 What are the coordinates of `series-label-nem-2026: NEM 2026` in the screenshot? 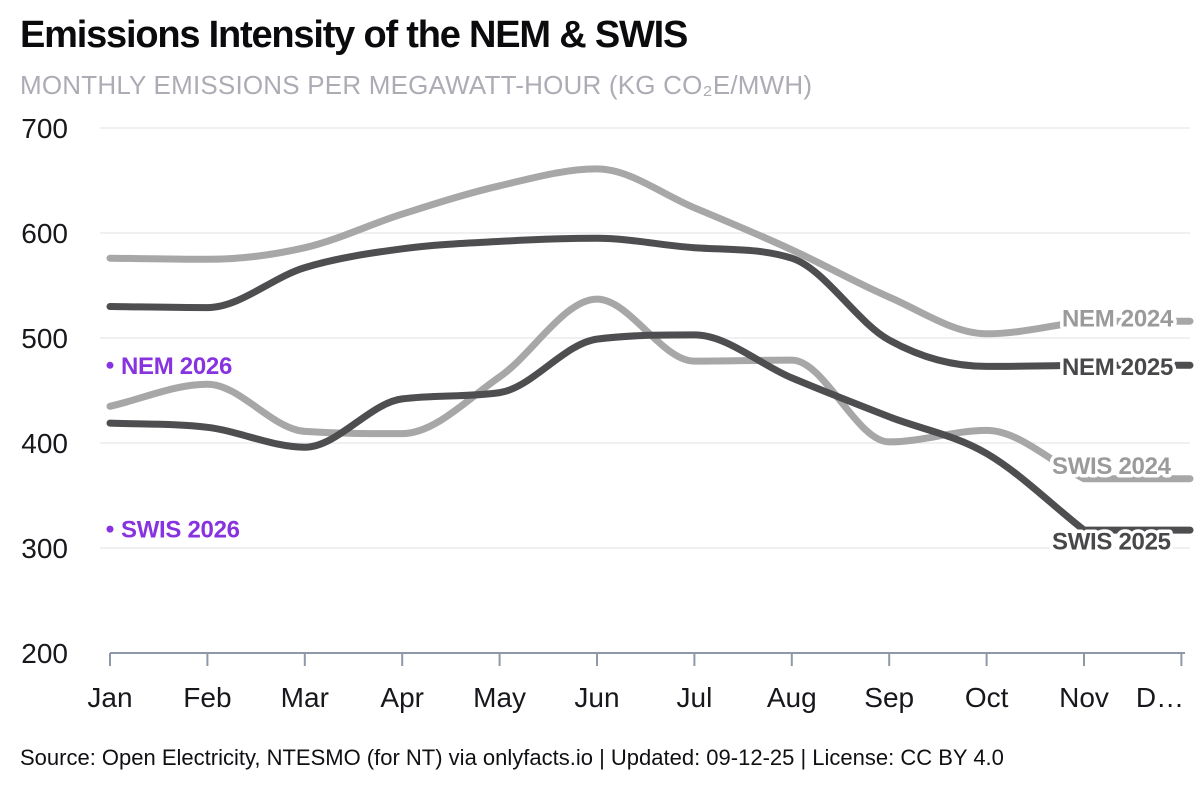 It's located at (176, 366).